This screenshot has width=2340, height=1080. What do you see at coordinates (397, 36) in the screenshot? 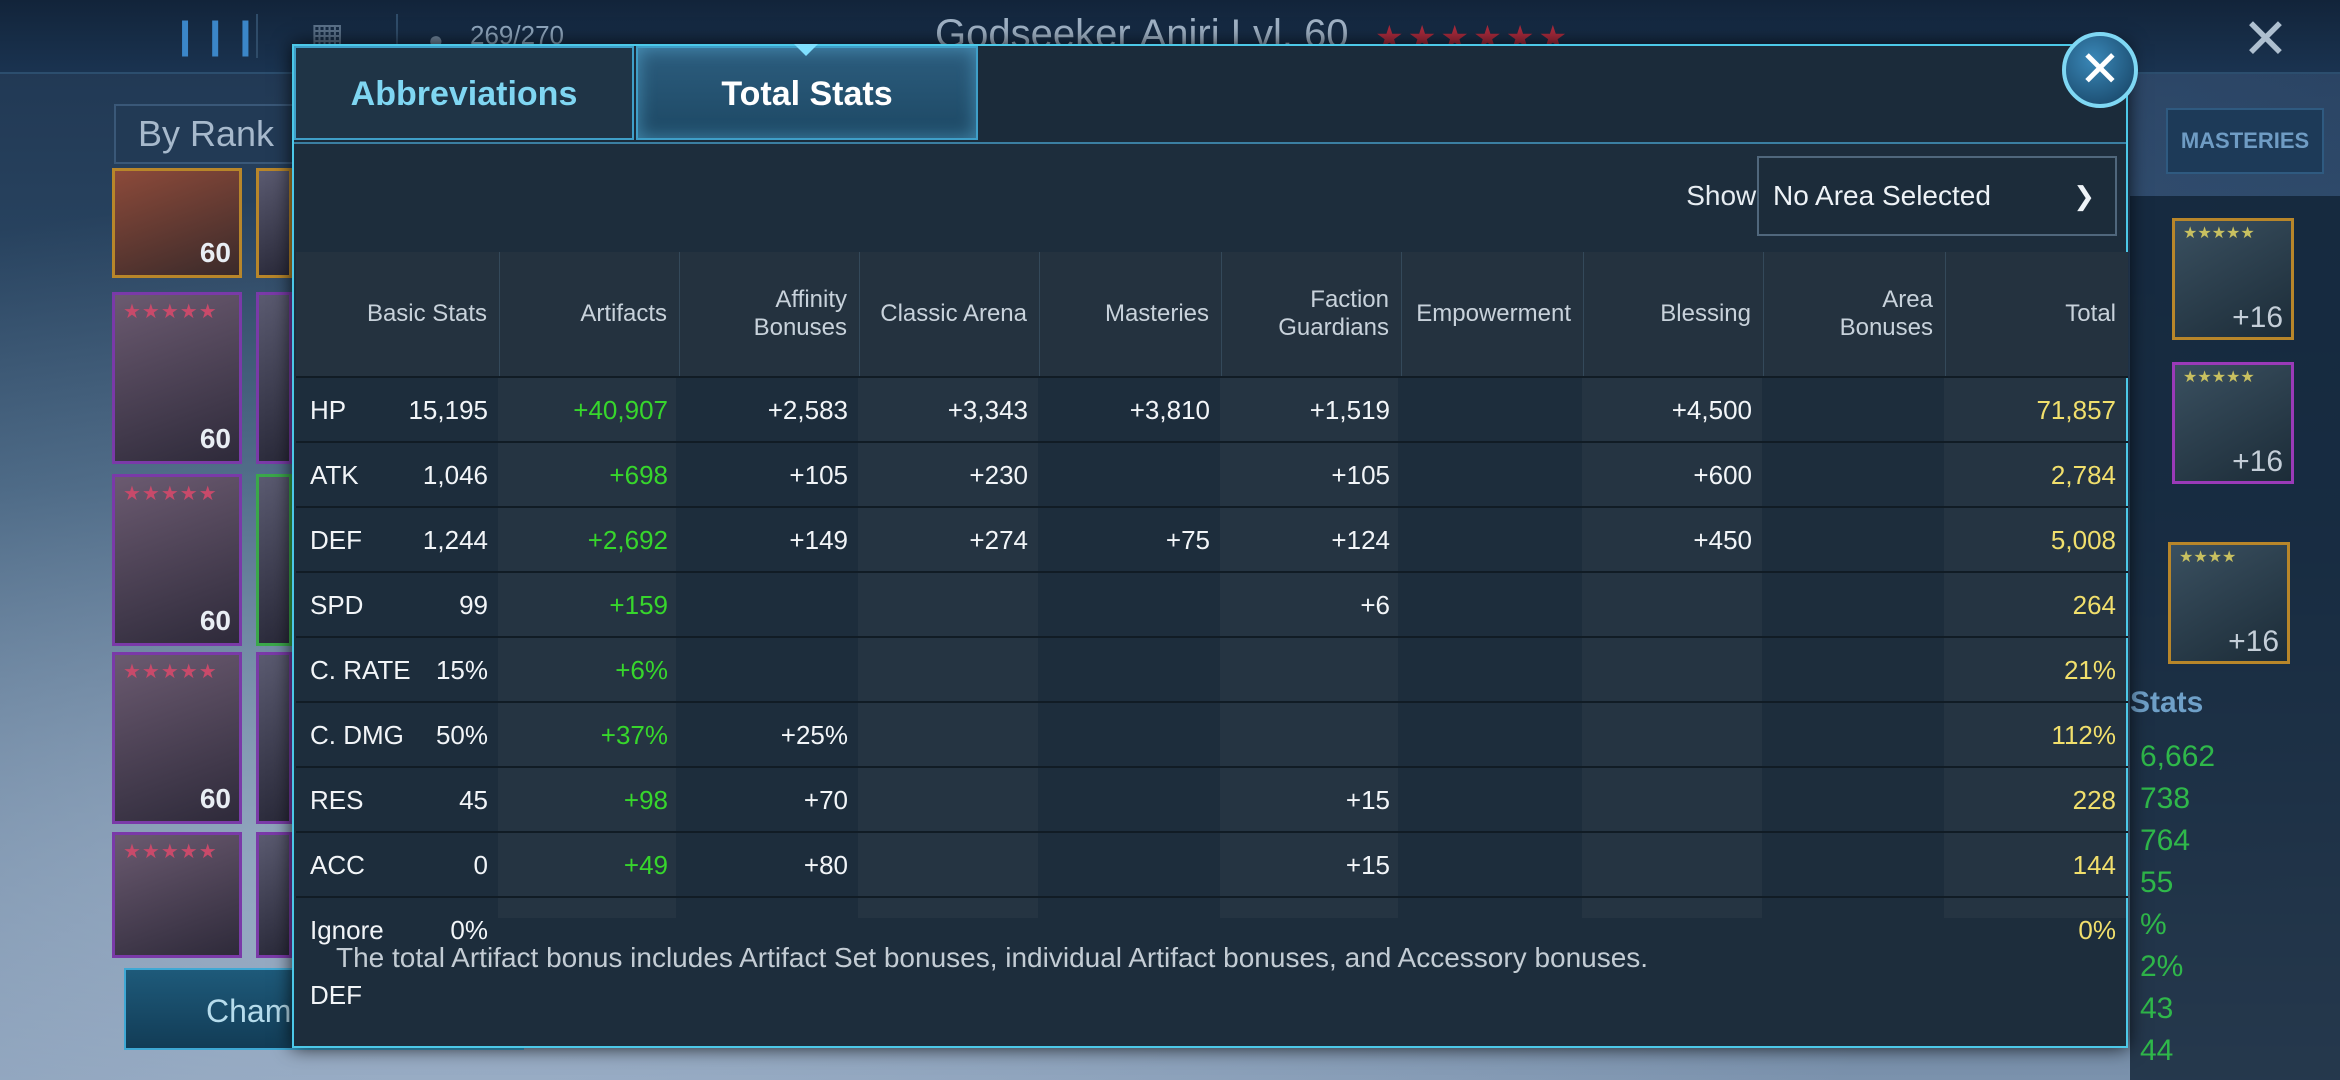
I see `divider` at bounding box center [397, 36].